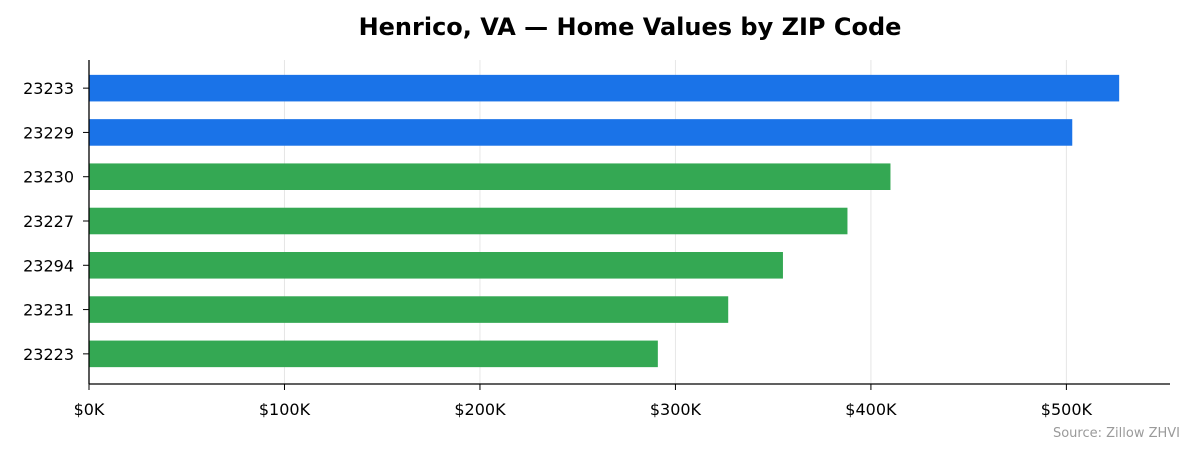 This screenshot has height=455, width=1195. I want to click on x-tick-label: $400K, so click(871, 409).